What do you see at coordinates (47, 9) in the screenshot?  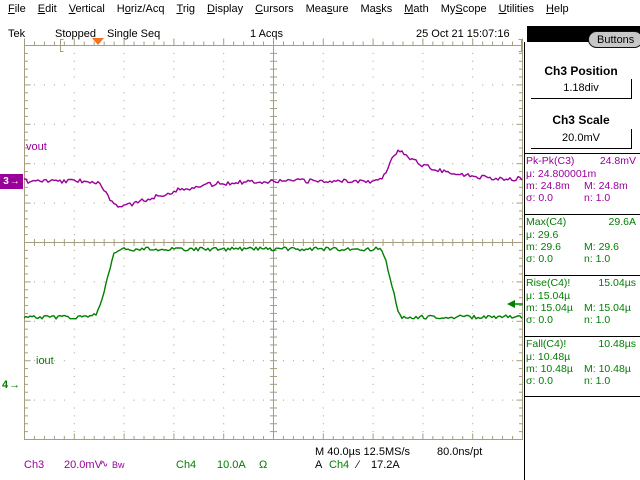 I see `menu-edit: Edit` at bounding box center [47, 9].